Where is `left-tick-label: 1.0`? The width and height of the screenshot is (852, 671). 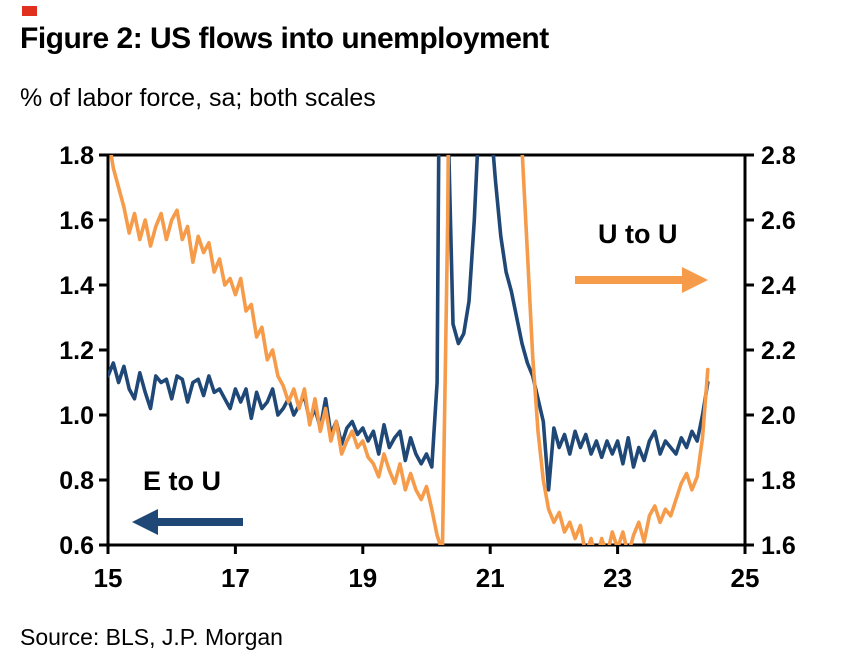 left-tick-label: 1.0 is located at coordinates (76, 416).